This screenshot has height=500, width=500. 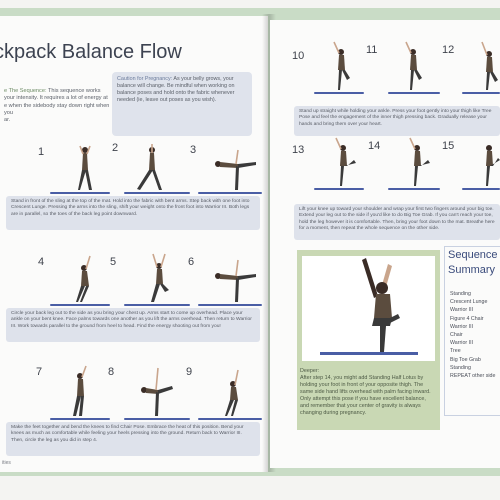 I want to click on list-item: Big Toe Grab, so click(x=465, y=359).